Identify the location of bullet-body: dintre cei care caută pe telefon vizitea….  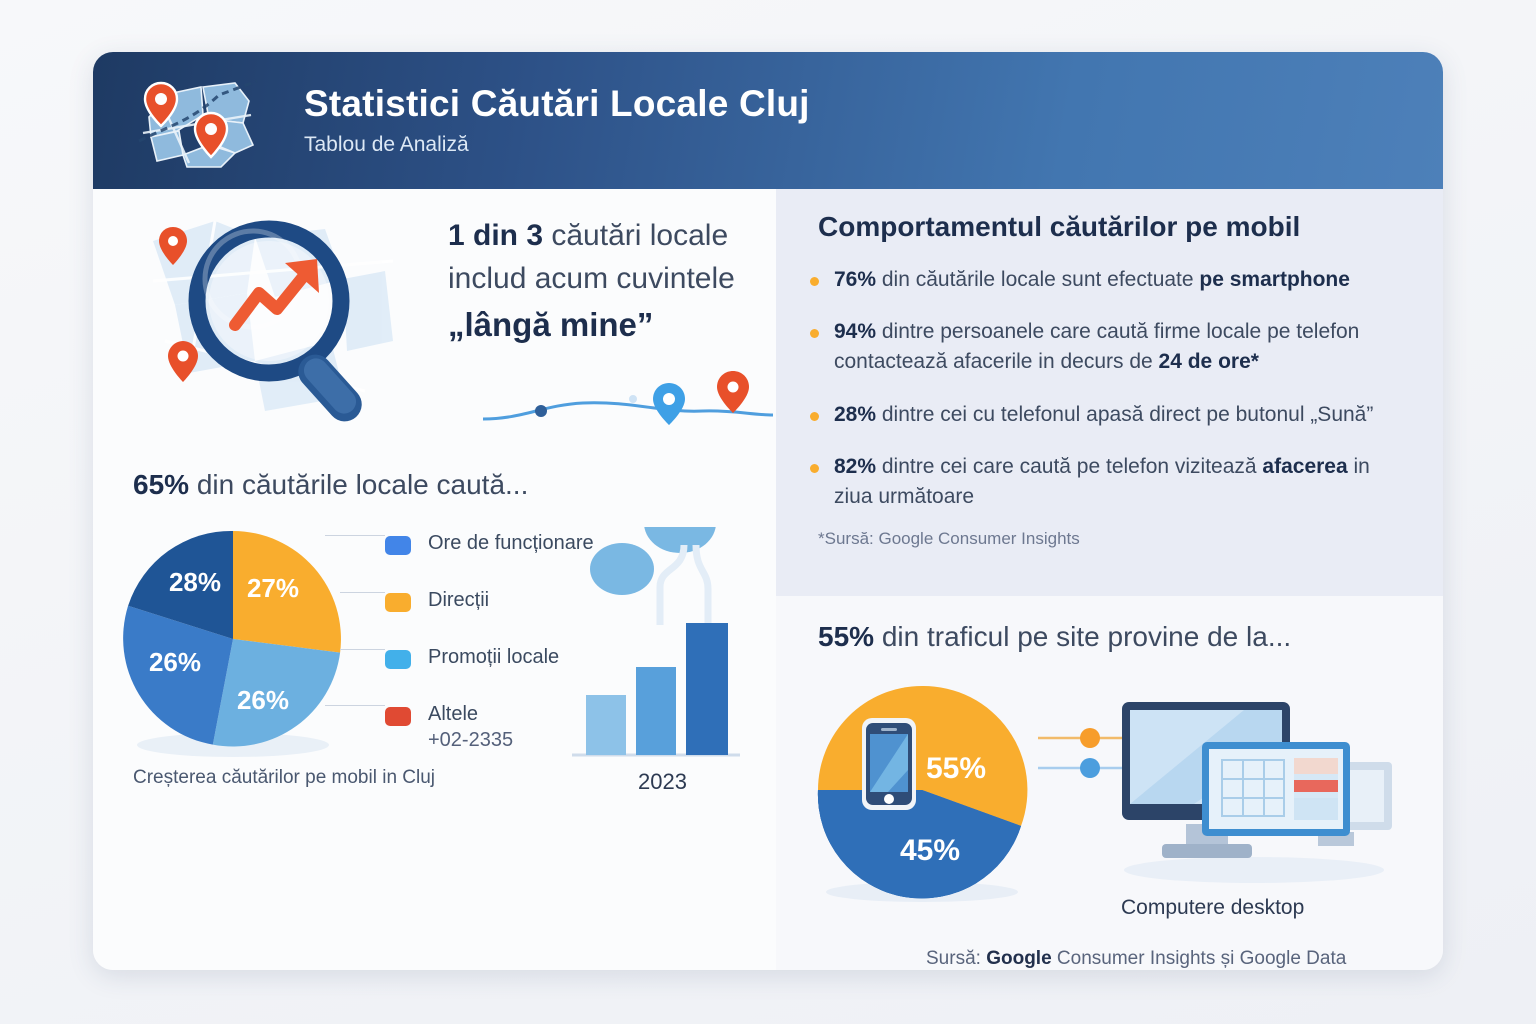
(1069, 466).